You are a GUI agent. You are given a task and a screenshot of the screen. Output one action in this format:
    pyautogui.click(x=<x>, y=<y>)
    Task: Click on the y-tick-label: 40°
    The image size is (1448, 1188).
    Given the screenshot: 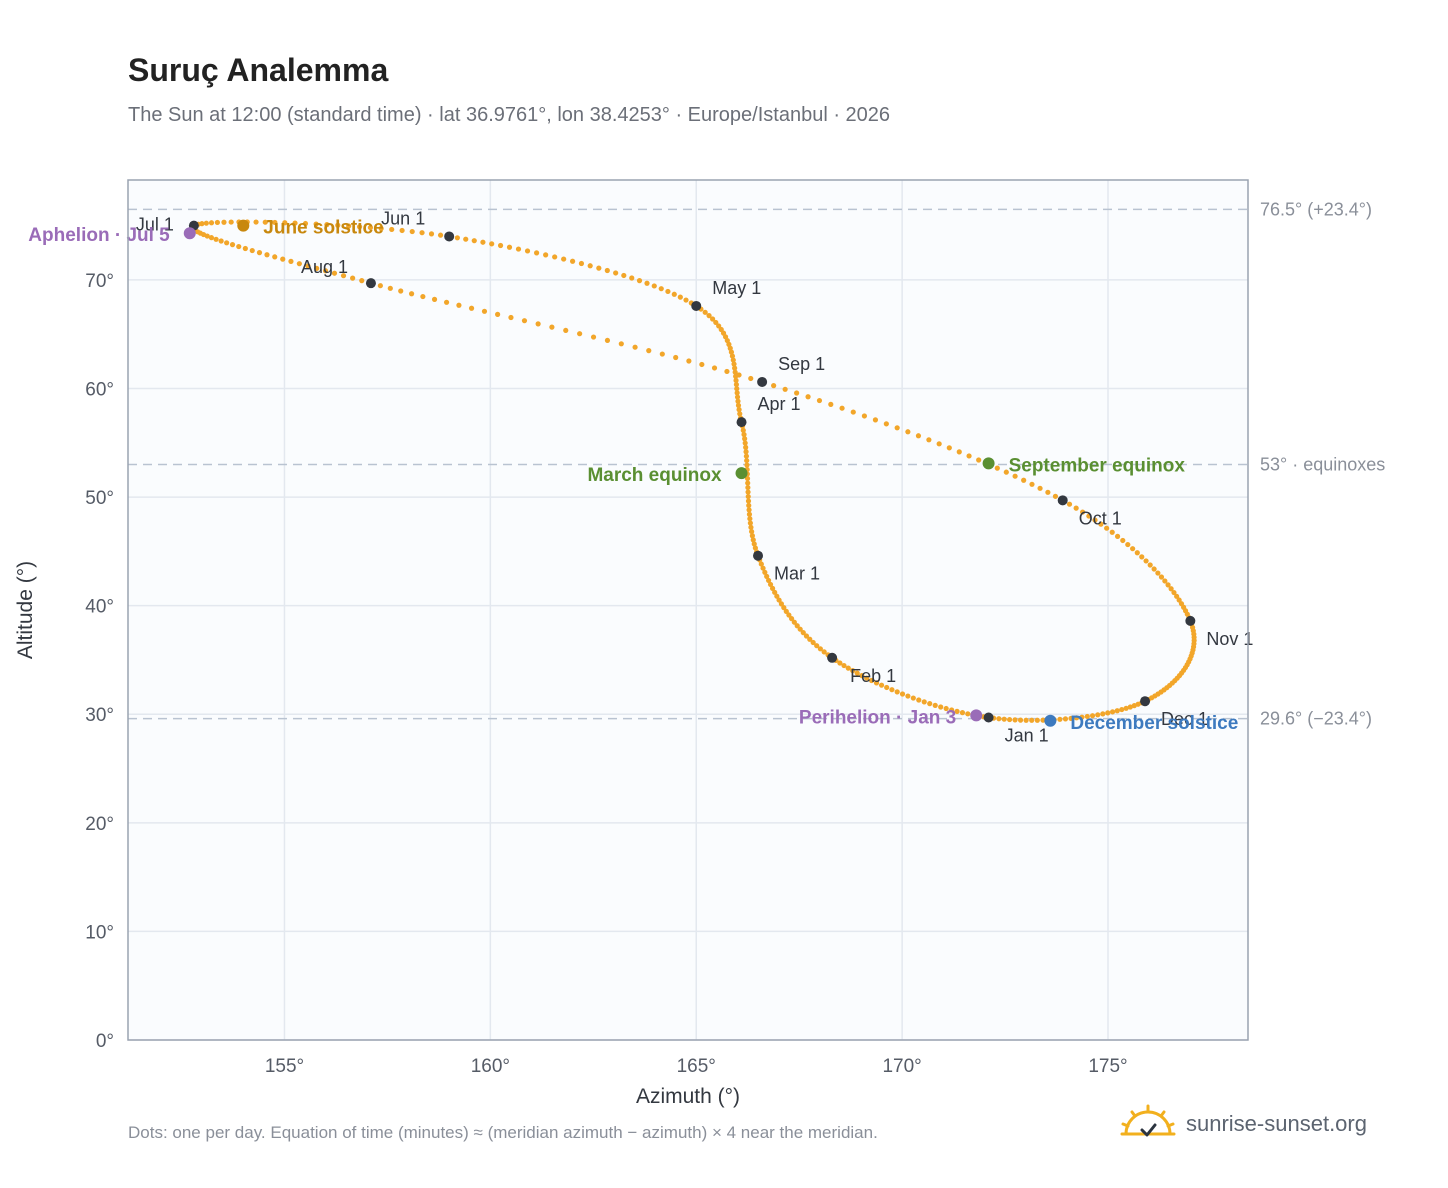 What is the action you would take?
    pyautogui.click(x=99, y=607)
    